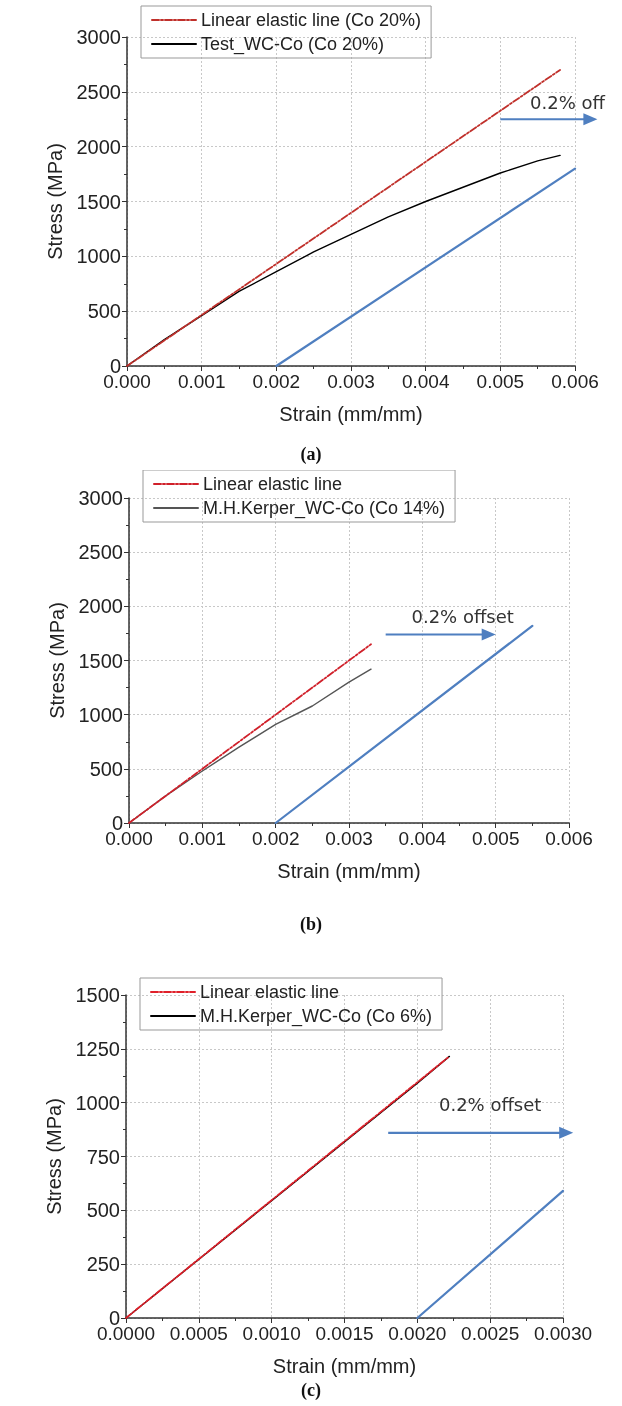 This screenshot has width=622, height=1406. What do you see at coordinates (568, 103) in the screenshot?
I see `annotation: 0.2% off` at bounding box center [568, 103].